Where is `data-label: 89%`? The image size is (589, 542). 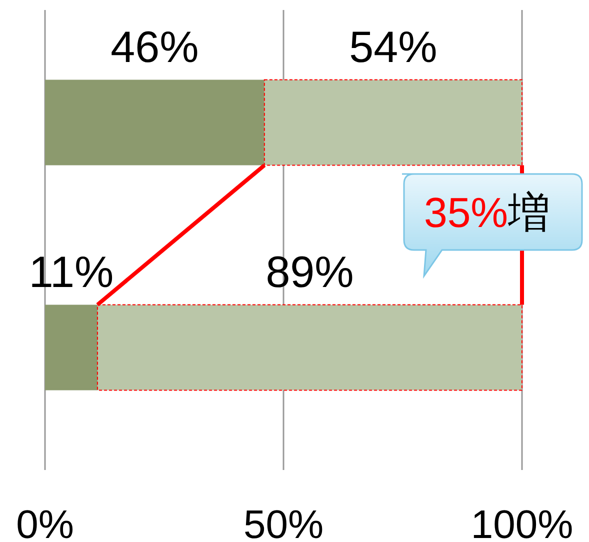 data-label: 89% is located at coordinates (310, 272).